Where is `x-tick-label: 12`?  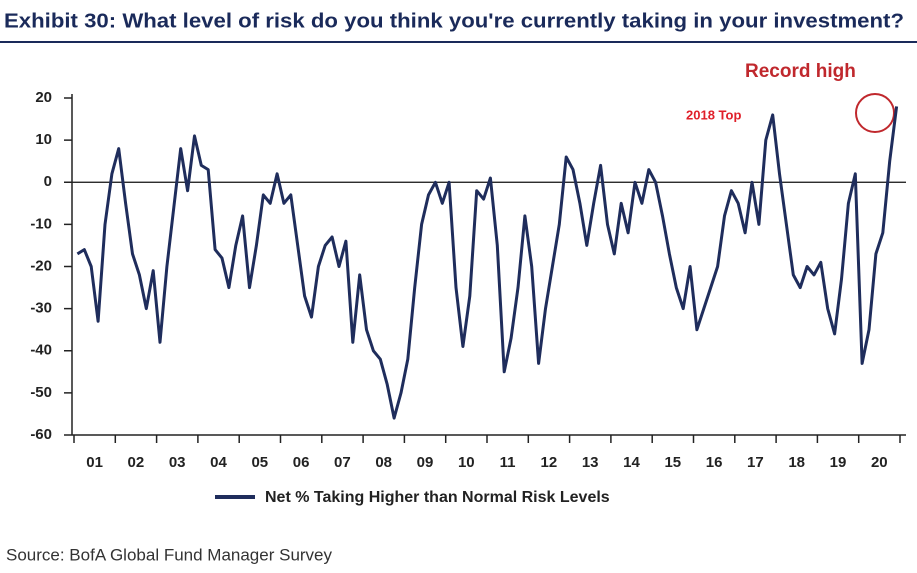 x-tick-label: 12 is located at coordinates (549, 462).